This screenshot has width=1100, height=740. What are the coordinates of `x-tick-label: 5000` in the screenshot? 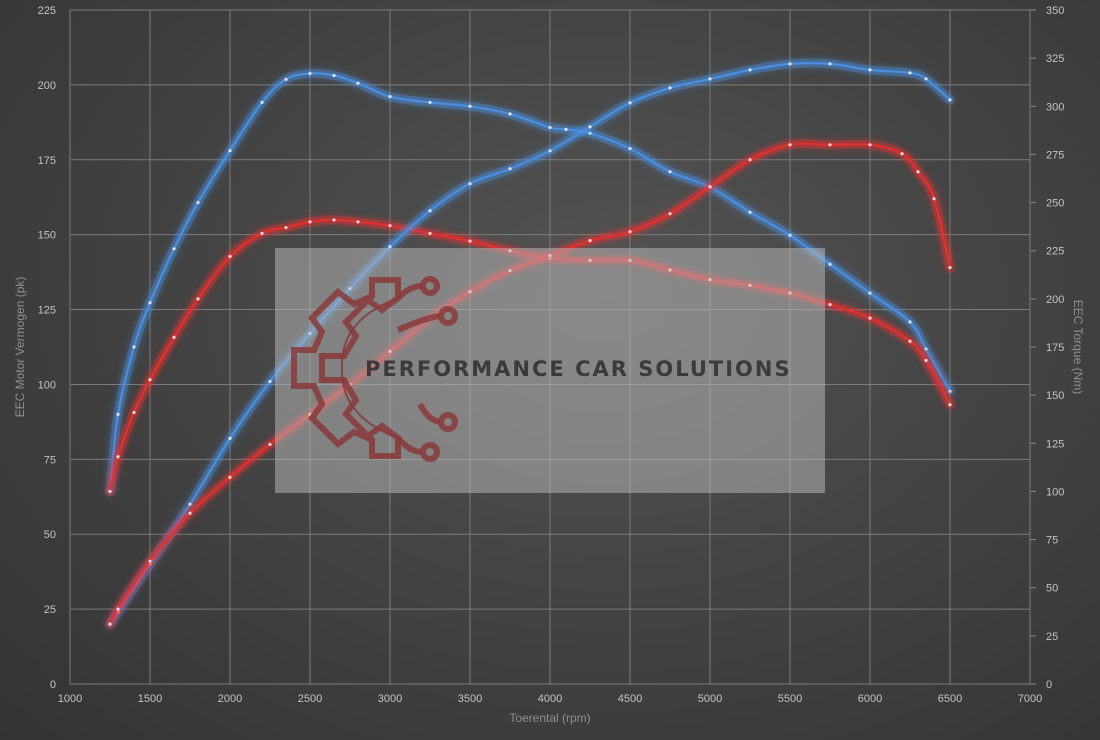 It's located at (710, 699).